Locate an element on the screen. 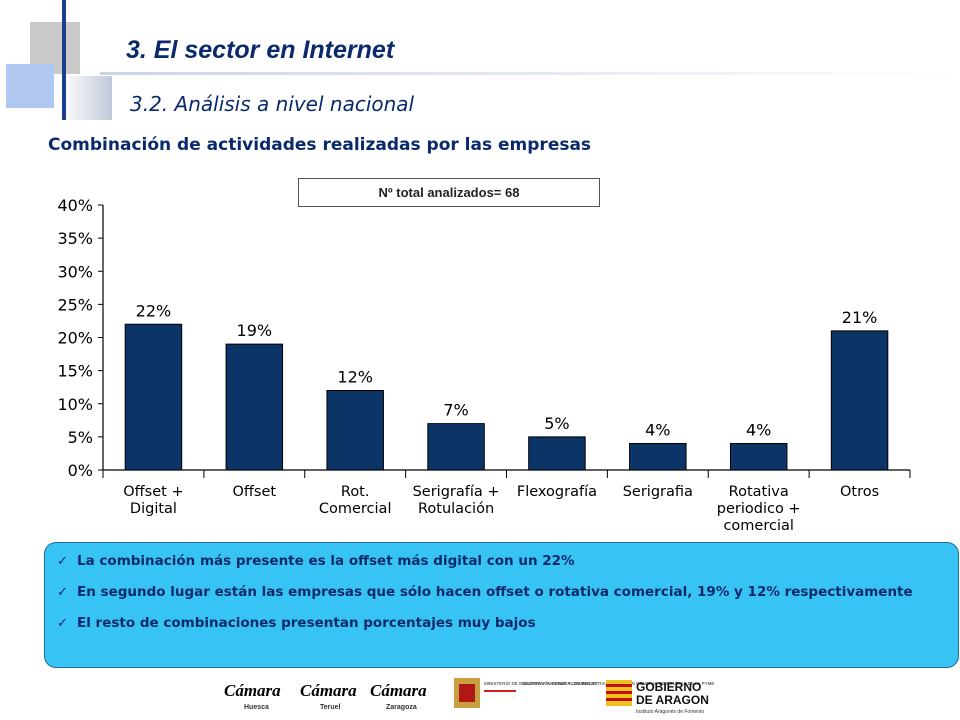  svg-text: Zaragoza is located at coordinates (401, 707).